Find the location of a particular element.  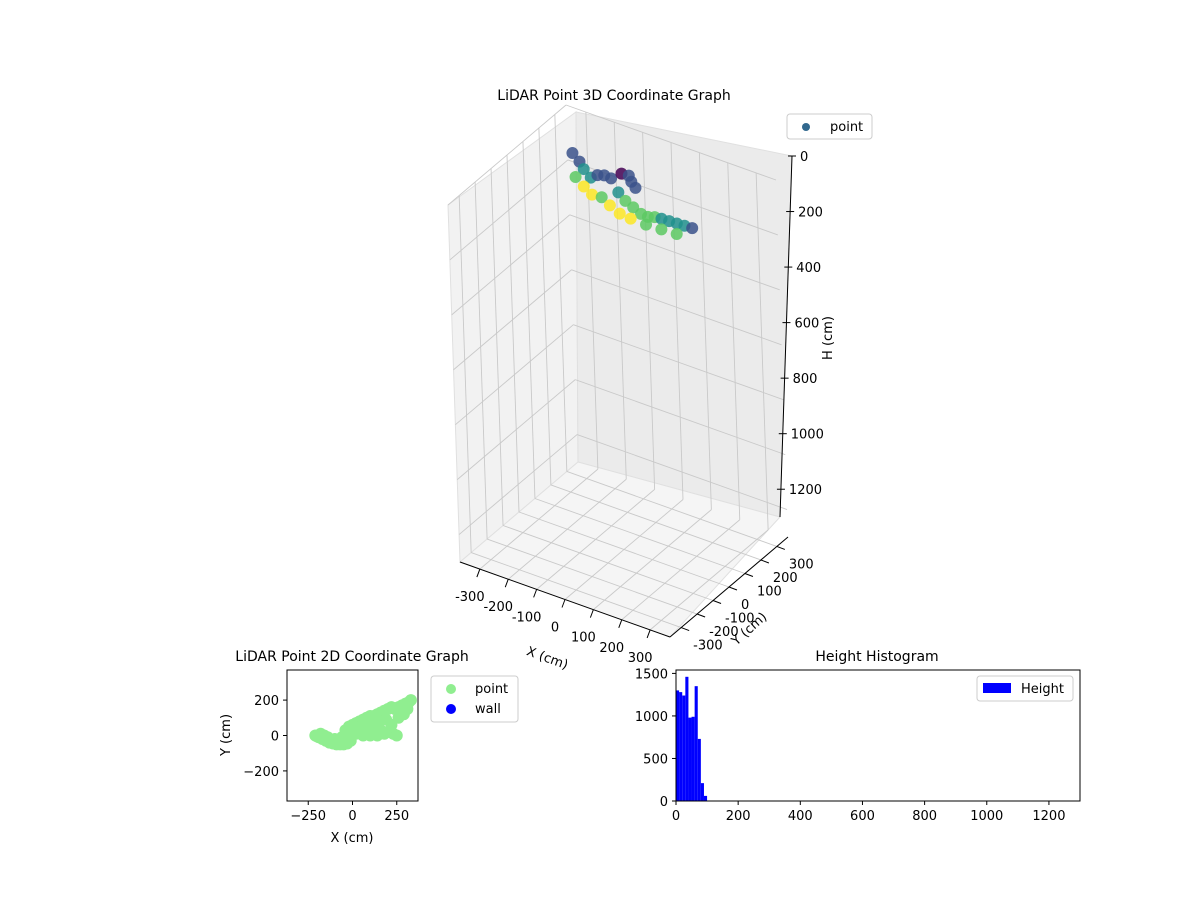

tick-label-hist-y: 1500 is located at coordinates (651, 674).